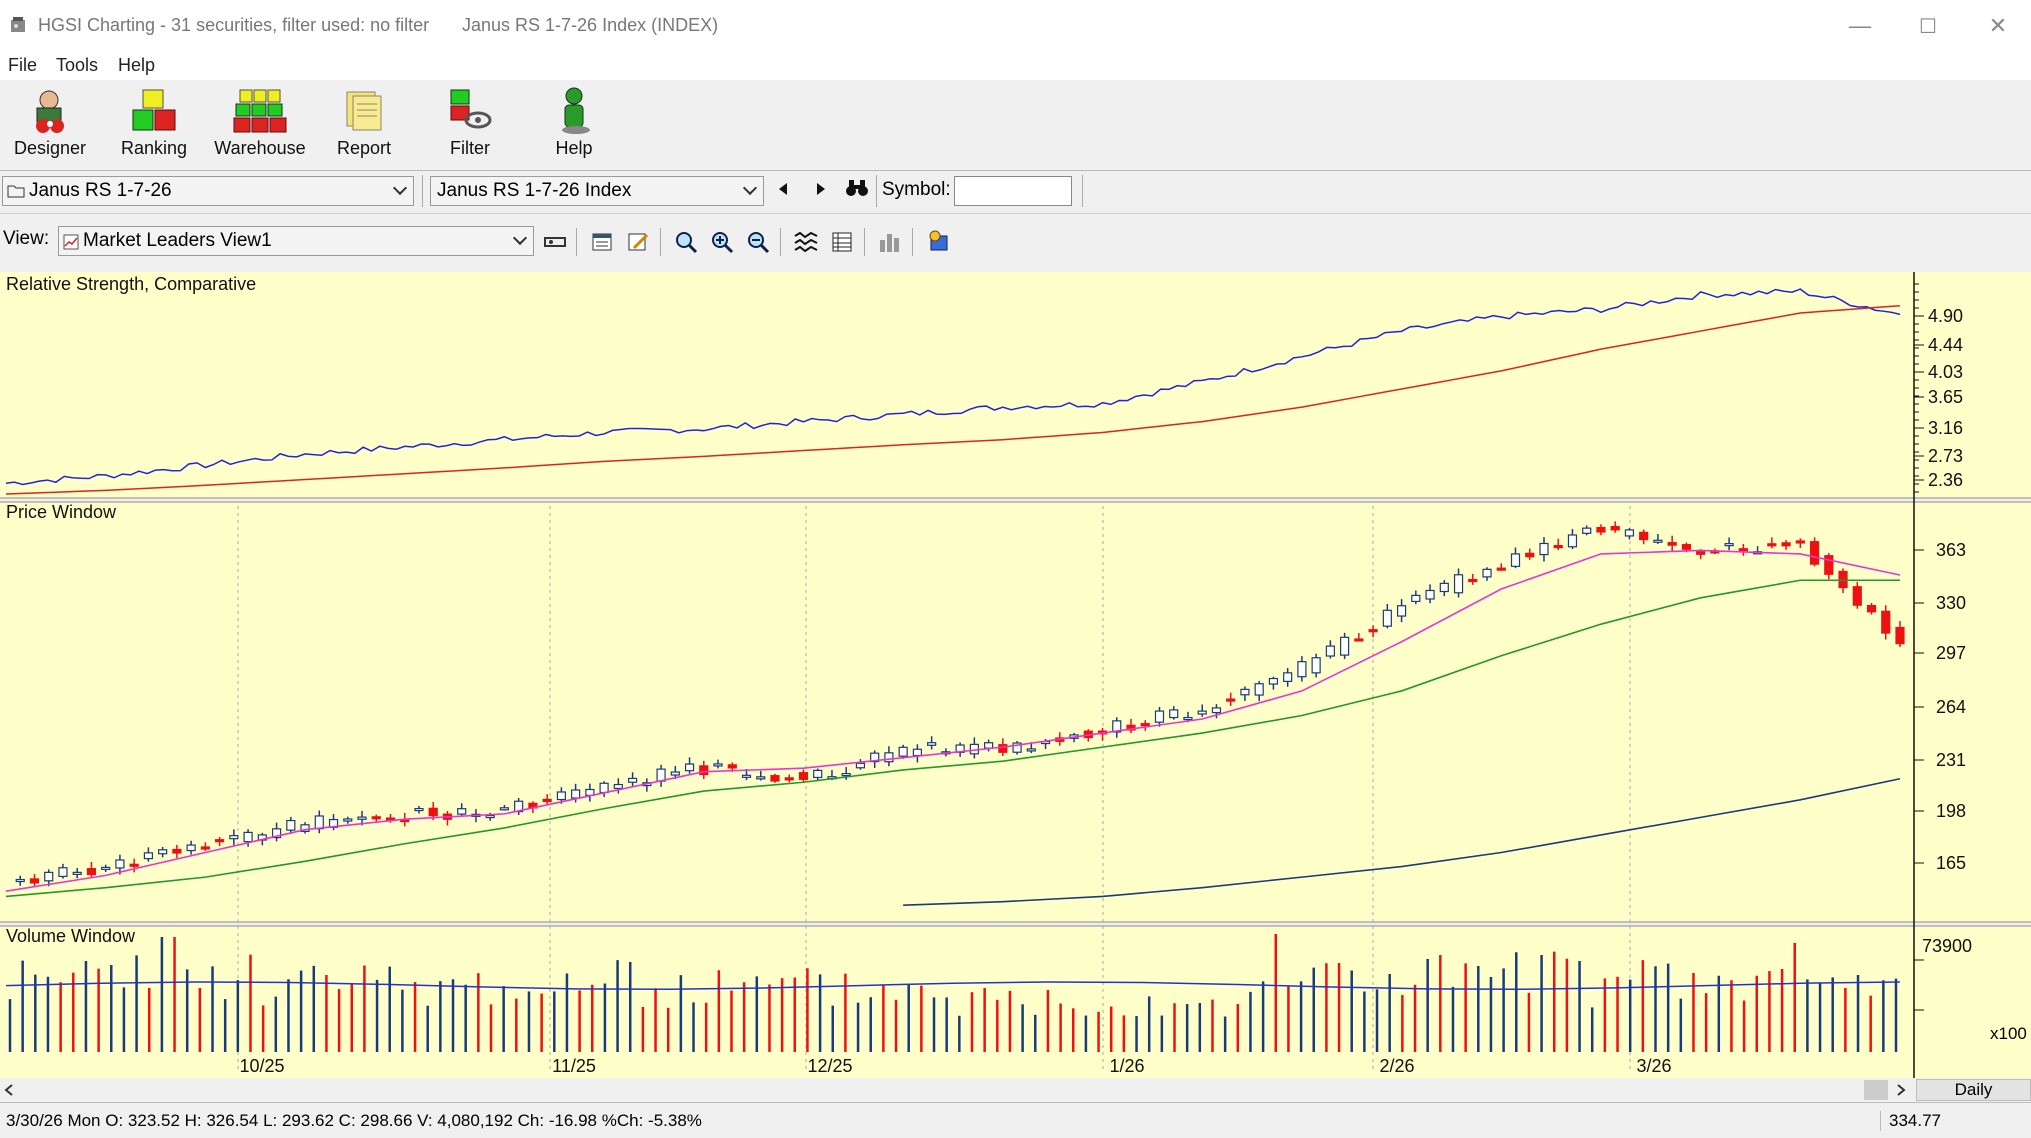 This screenshot has width=2031, height=1138. I want to click on indicators-button, so click(806, 242).